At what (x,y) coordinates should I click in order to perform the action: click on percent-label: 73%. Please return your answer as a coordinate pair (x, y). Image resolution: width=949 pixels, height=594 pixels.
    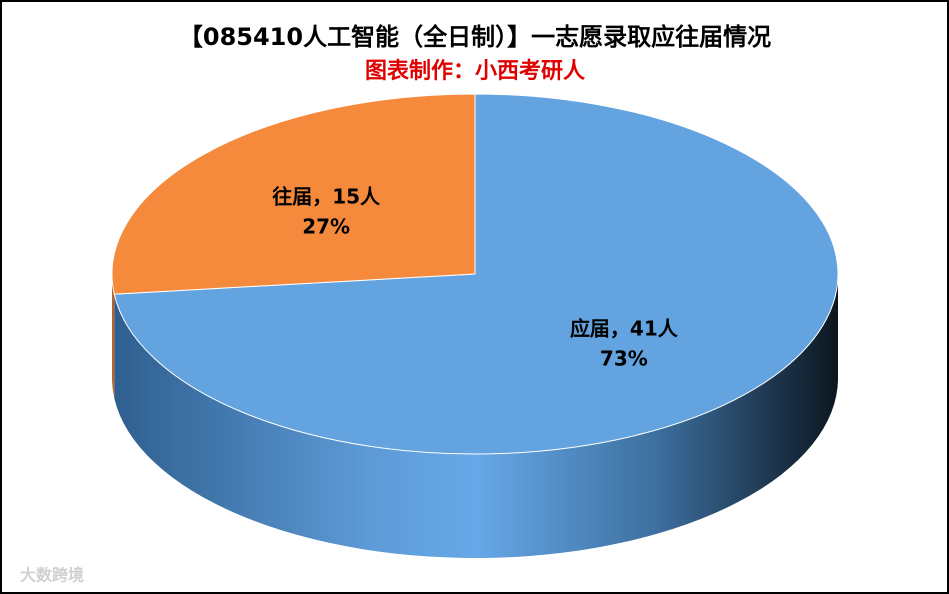
    Looking at the image, I should click on (624, 358).